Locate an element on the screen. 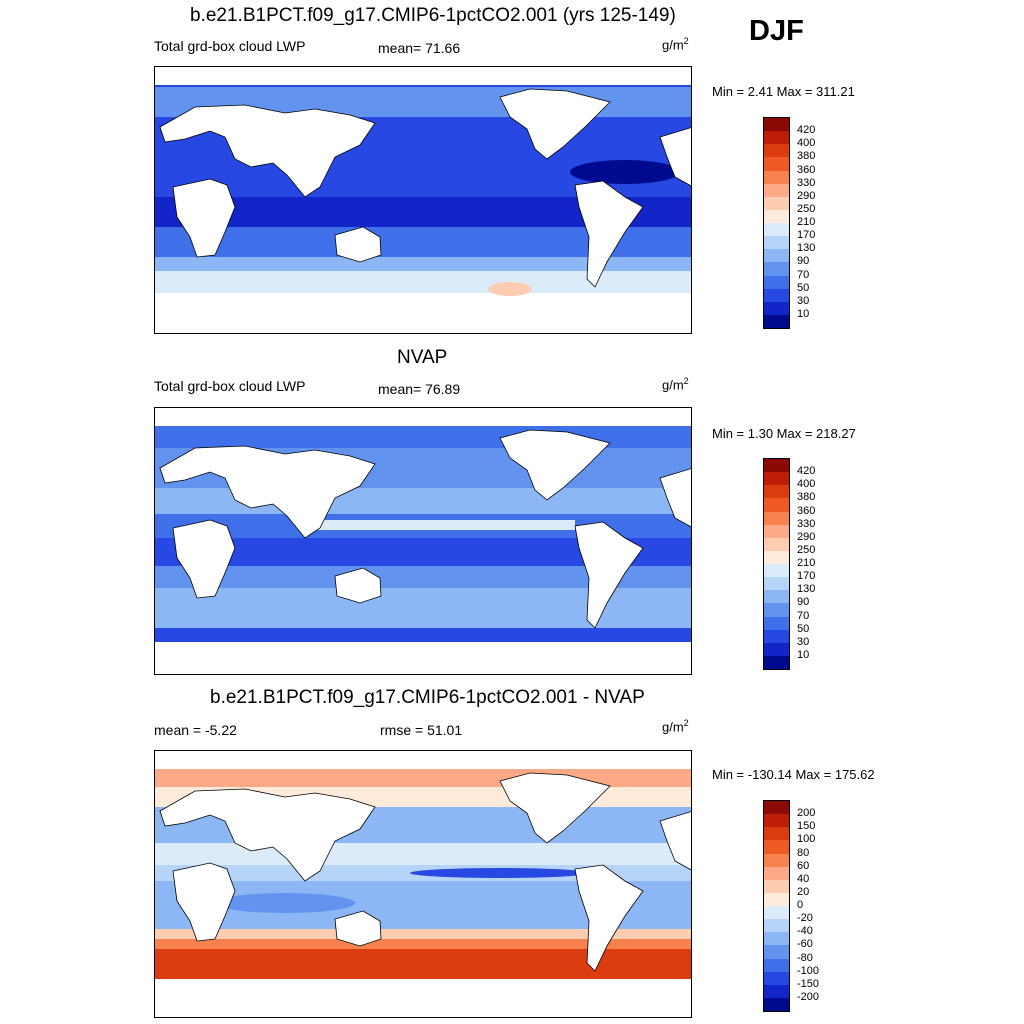 Image resolution: width=1024 pixels, height=1024 pixels. colorbar-label: -150 is located at coordinates (808, 983).